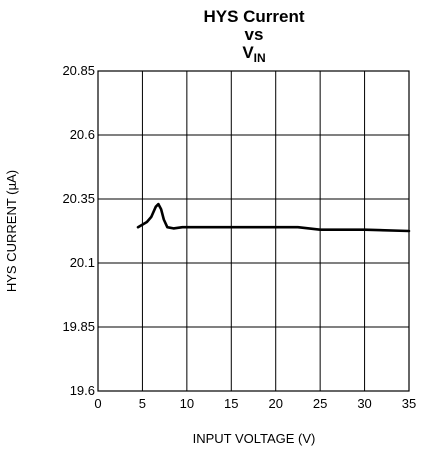 This screenshot has height=453, width=423. I want to click on chart-title: HYS Current vs VIN, so click(253, 36).